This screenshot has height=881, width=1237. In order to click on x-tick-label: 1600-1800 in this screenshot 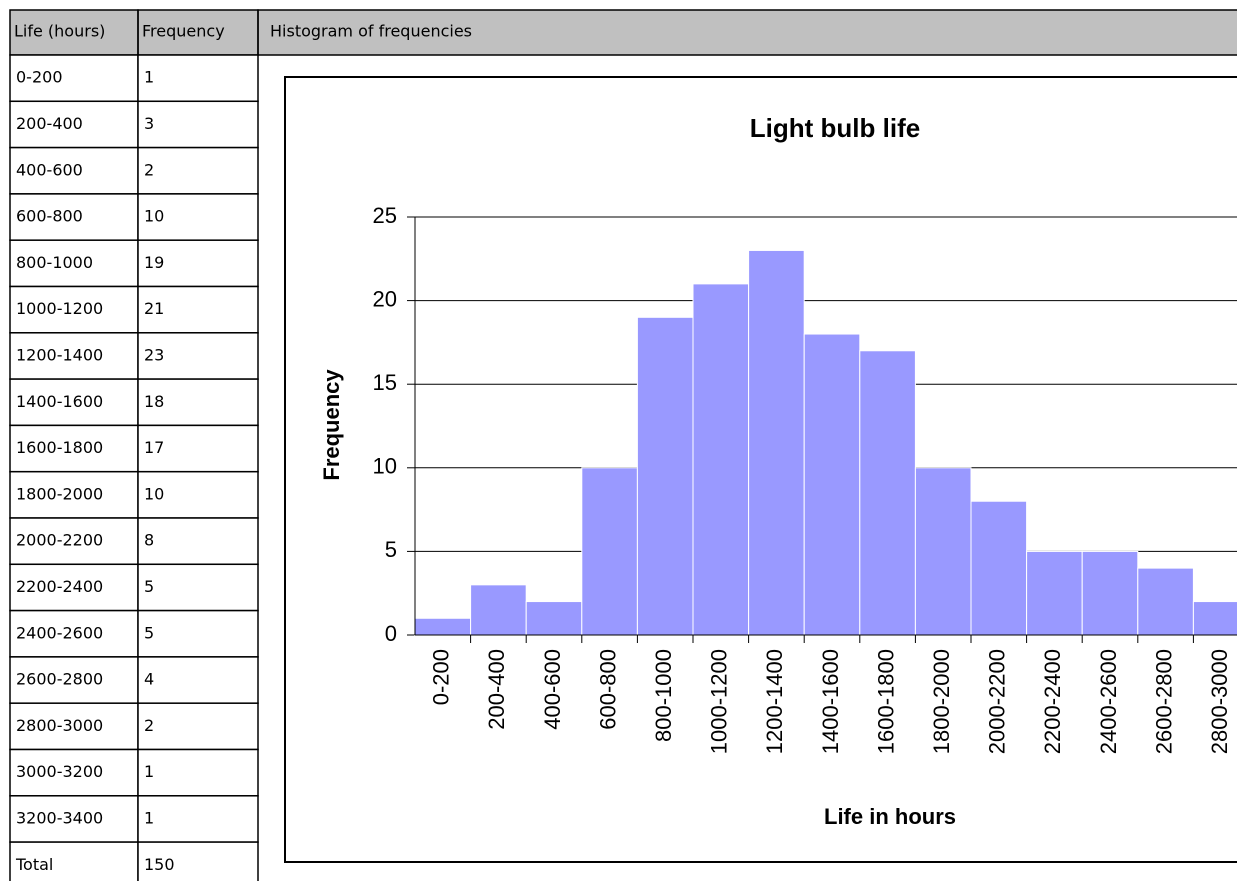, I will do `click(885, 701)`.